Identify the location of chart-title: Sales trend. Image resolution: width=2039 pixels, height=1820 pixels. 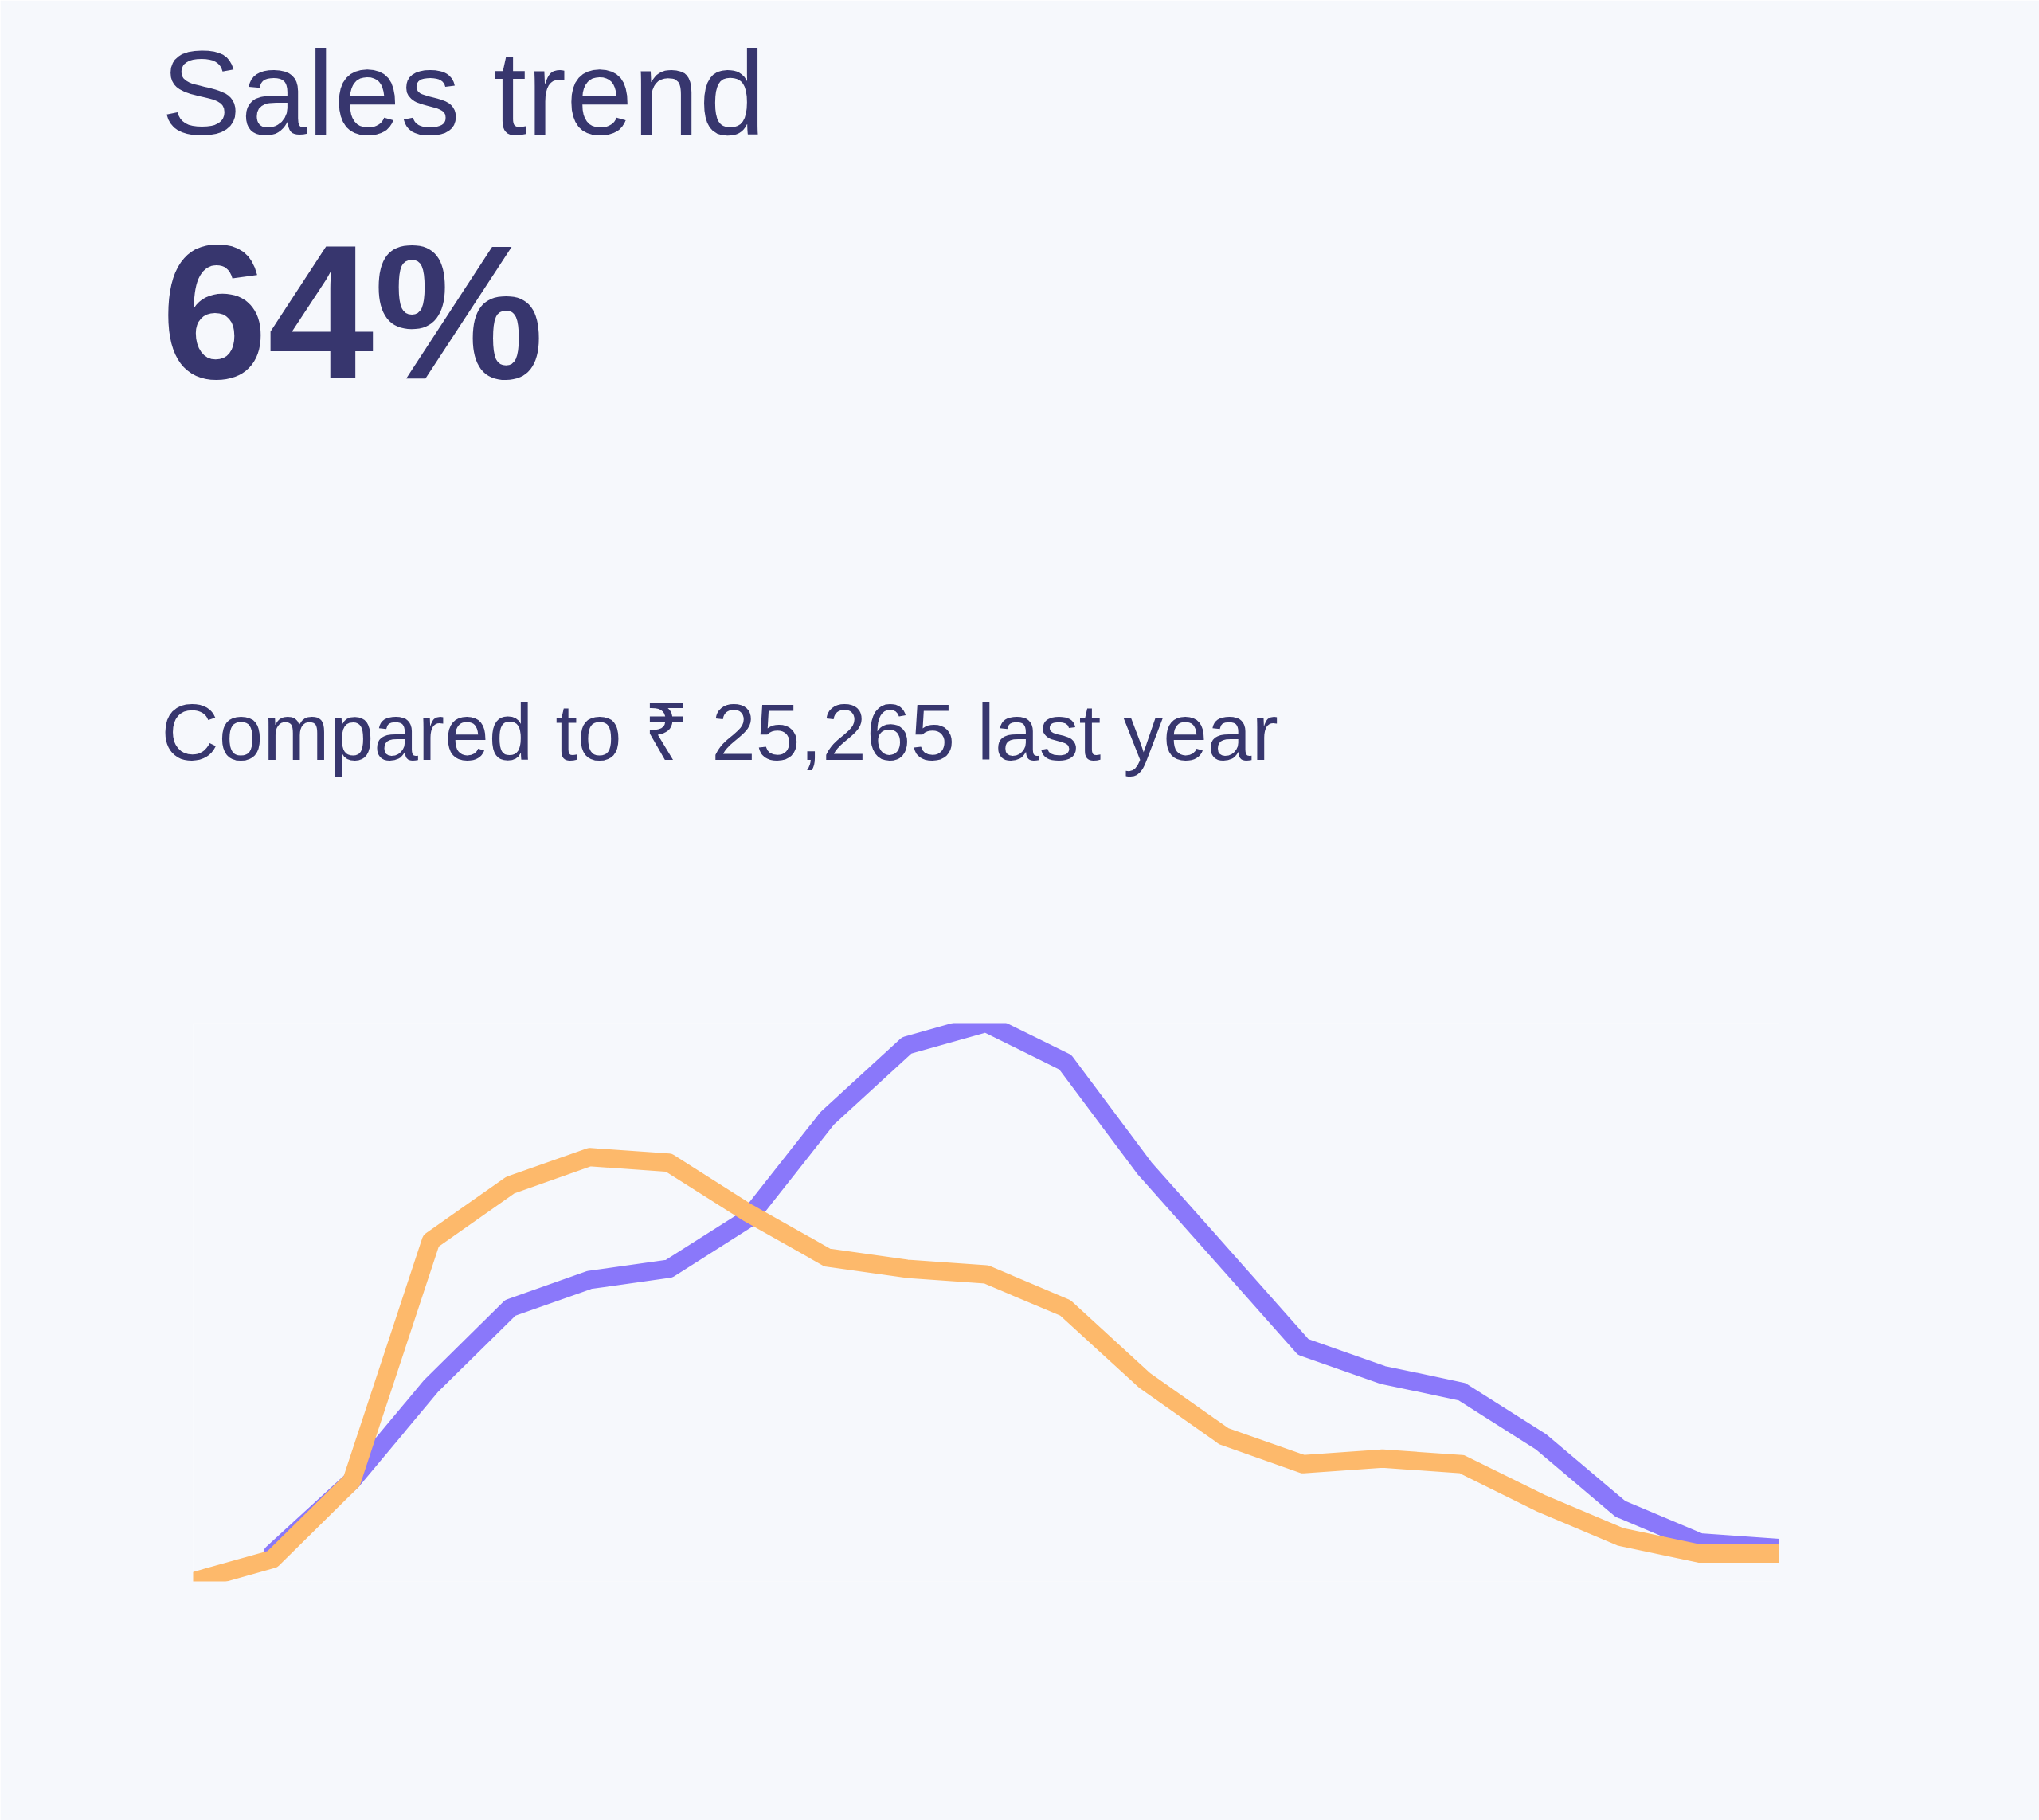
(463, 92).